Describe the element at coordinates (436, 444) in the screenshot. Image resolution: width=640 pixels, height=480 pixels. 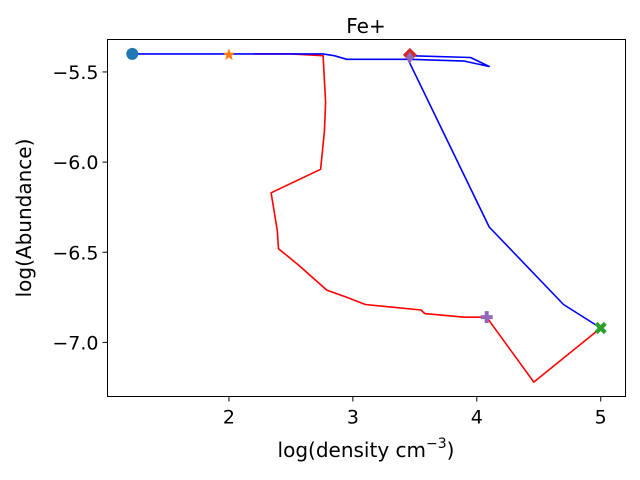
I see `x-axis-label-superscript: −3` at that location.